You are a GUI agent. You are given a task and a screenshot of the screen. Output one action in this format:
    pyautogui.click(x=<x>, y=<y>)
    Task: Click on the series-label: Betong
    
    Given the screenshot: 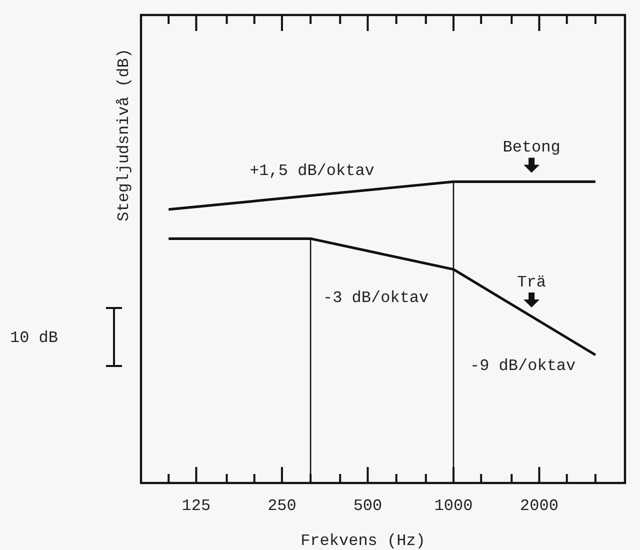 What is the action you would take?
    pyautogui.click(x=531, y=147)
    